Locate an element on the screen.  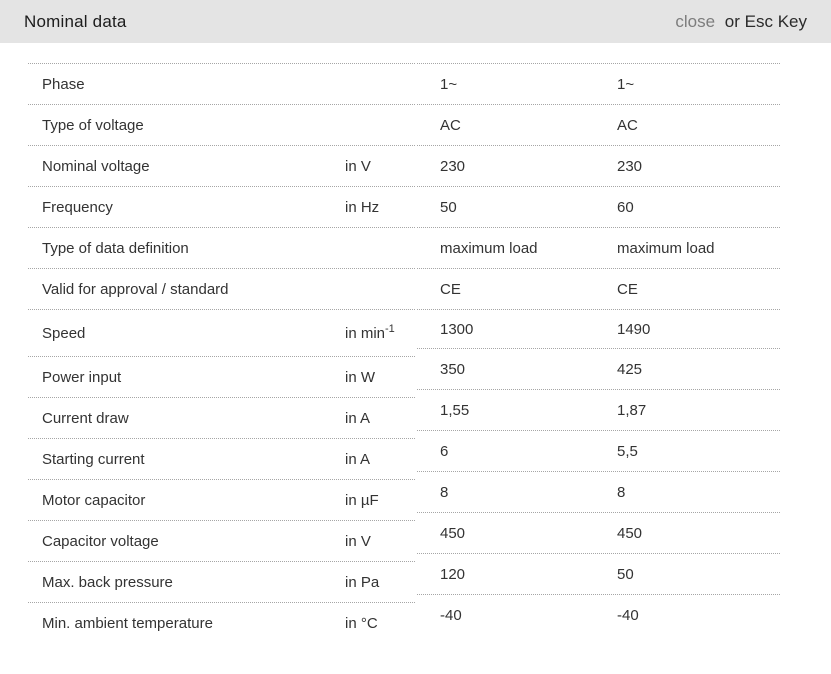
row-value-2: 5,5 is located at coordinates (627, 451).